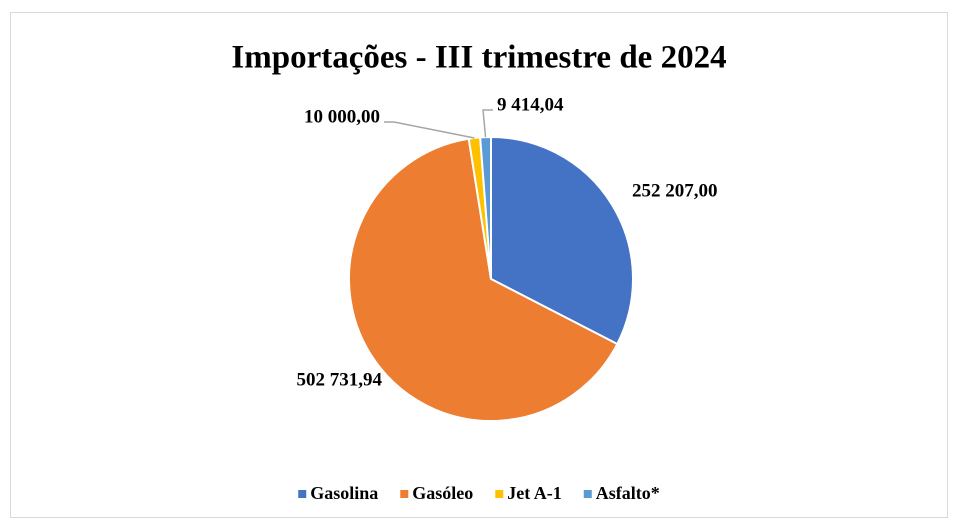  Describe the element at coordinates (534, 493) in the screenshot. I see `legend-label: Jet A-1` at that location.